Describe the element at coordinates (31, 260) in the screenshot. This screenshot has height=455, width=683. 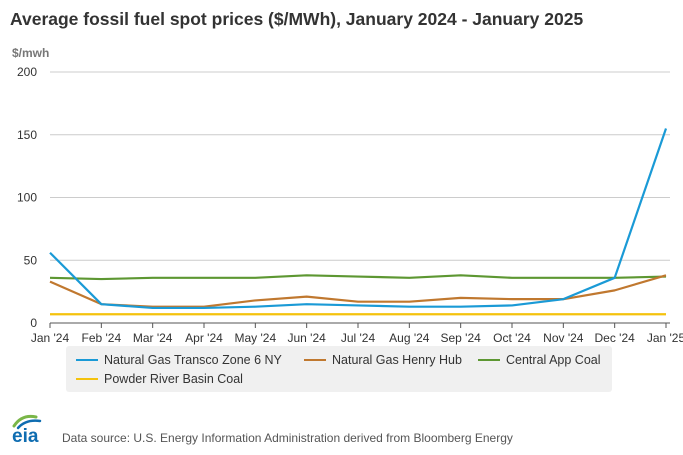
I see `y-tick-label: 50` at that location.